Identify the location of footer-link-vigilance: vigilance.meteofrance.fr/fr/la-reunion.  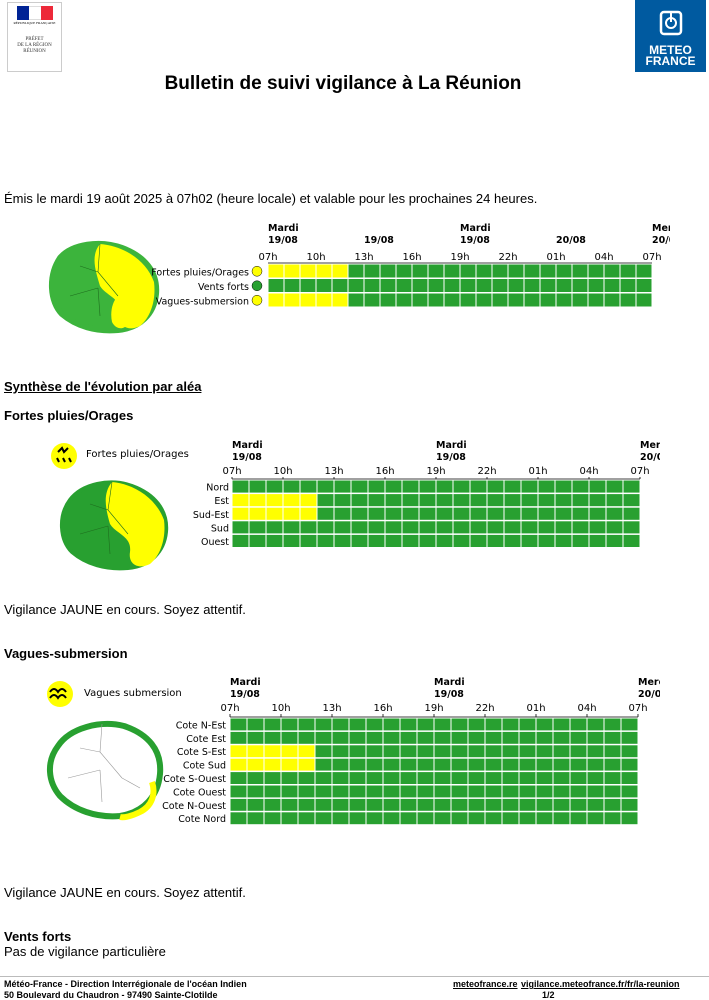
(600, 984).